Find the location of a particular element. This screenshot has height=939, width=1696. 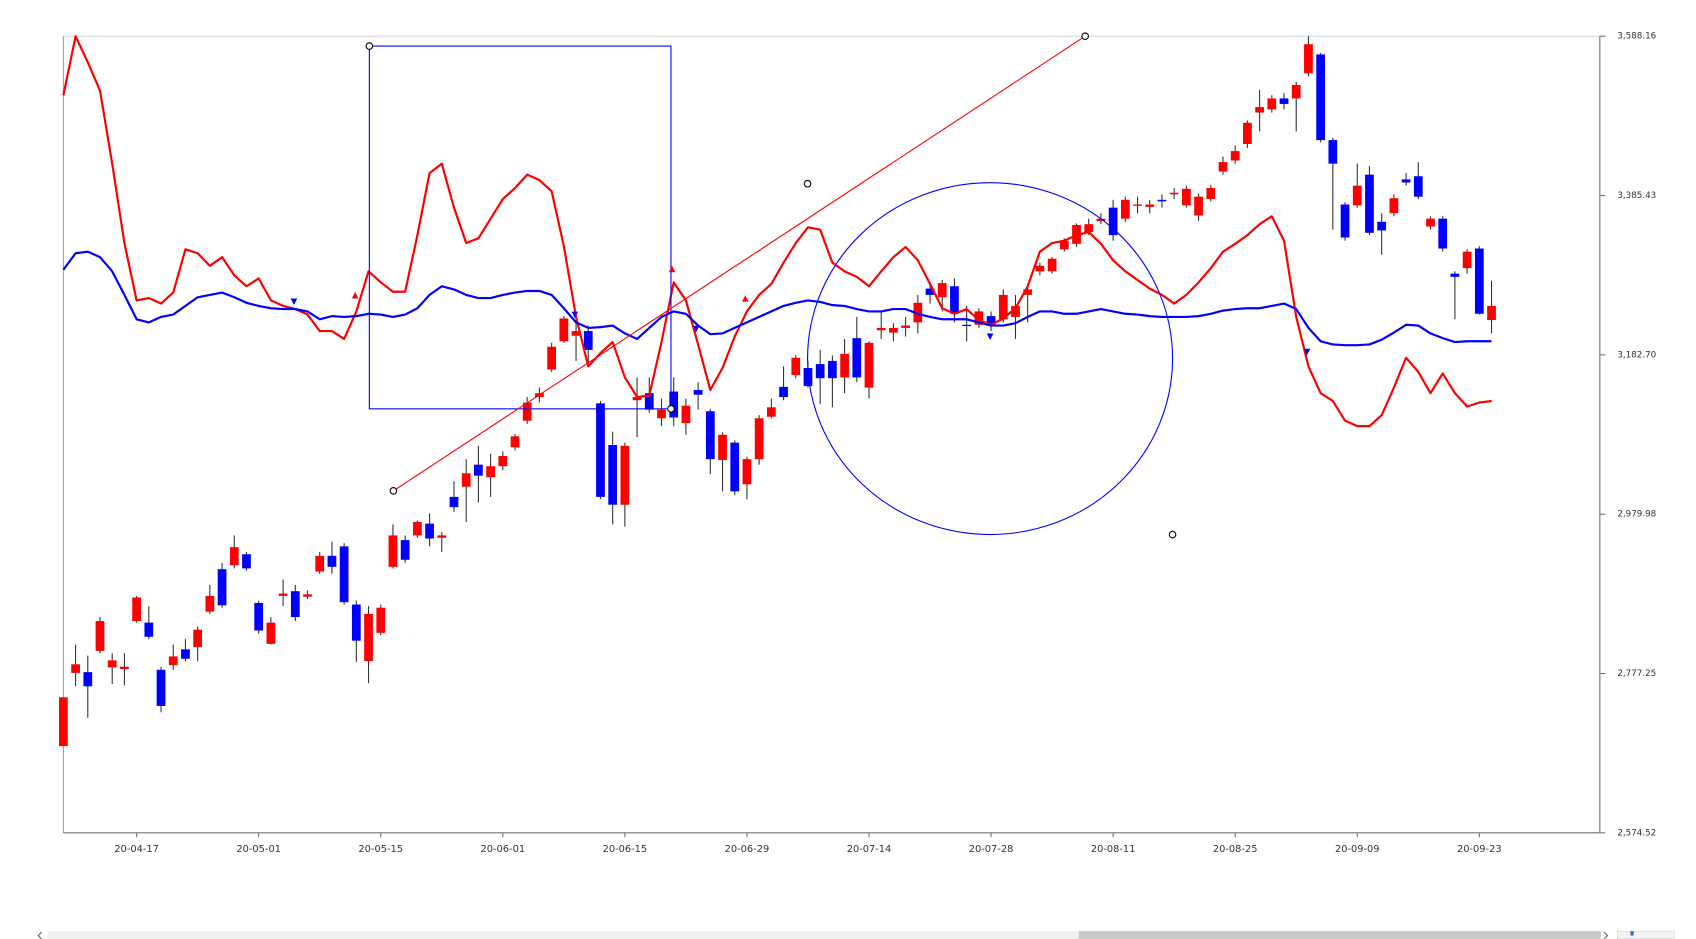

x-tick-label: 20-07-14 is located at coordinates (869, 849).